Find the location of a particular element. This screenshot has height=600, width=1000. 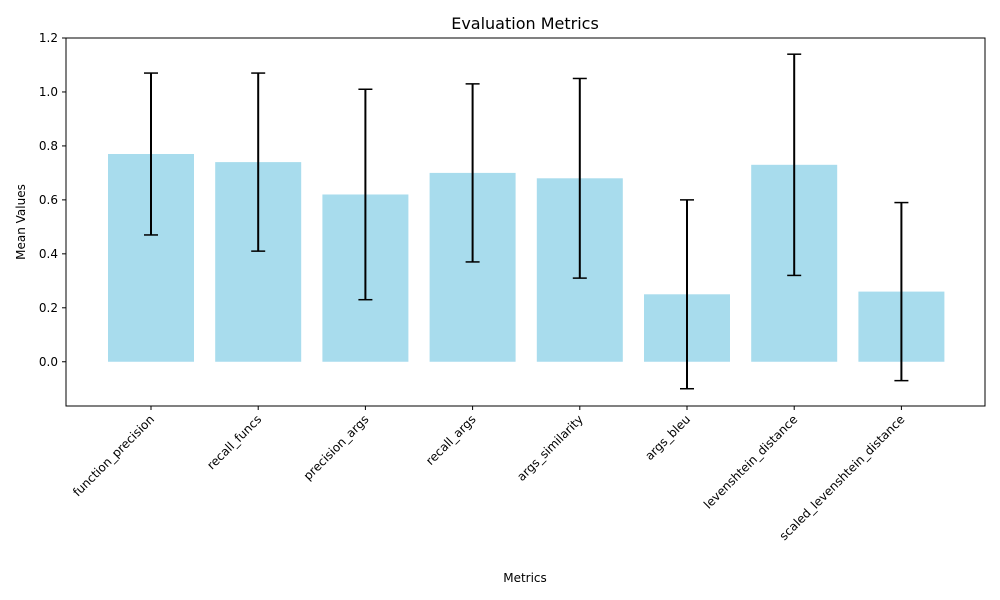

error-bar-args-bleu is located at coordinates (687, 294).